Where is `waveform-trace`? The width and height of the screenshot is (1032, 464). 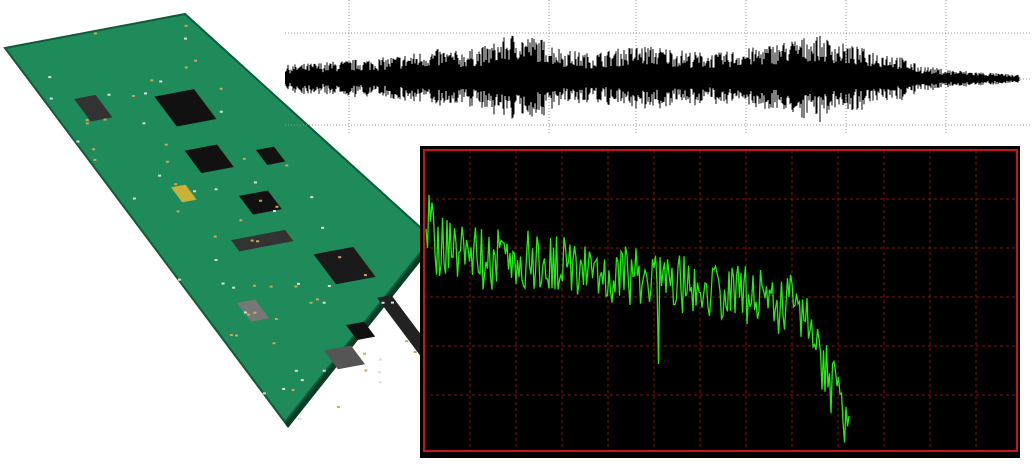 waveform-trace is located at coordinates (652, 79).